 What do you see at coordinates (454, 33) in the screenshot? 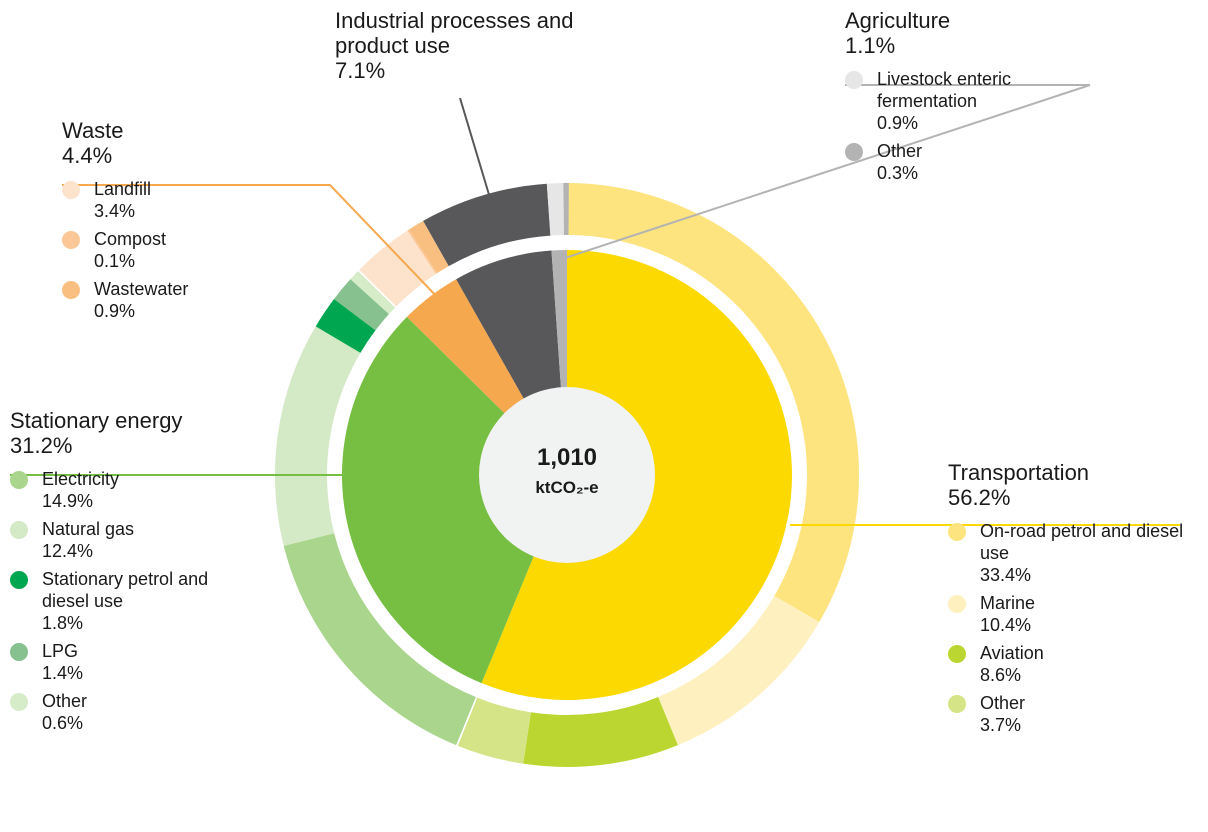
I see `category-name: Industrial processes and product use` at bounding box center [454, 33].